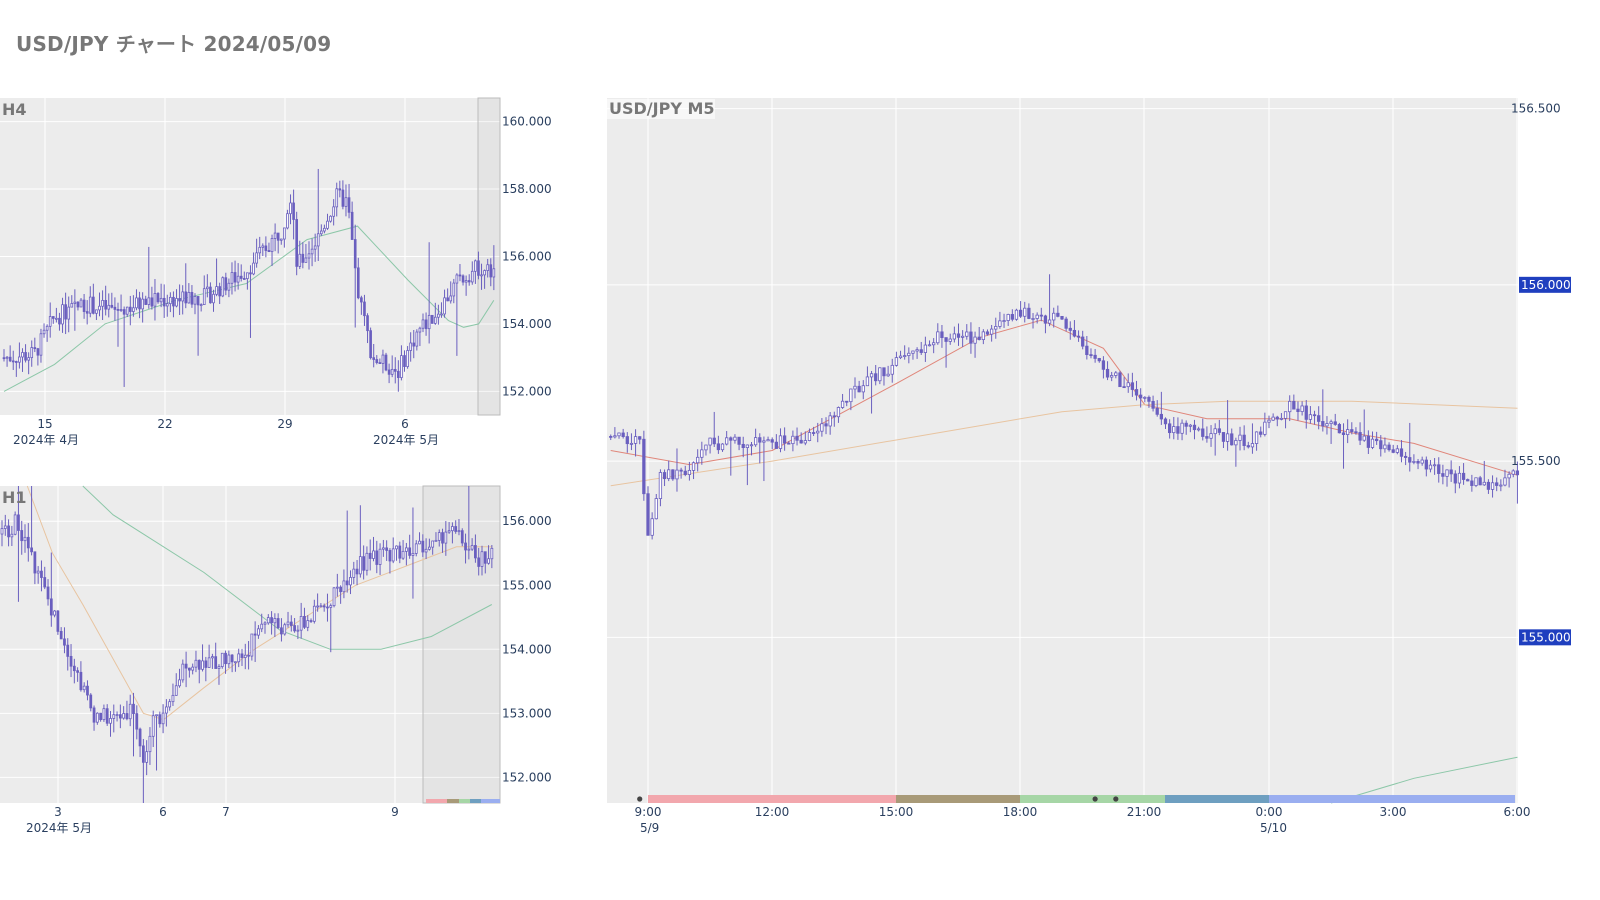 The height and width of the screenshot is (900, 1600). I want to click on panel-title-bg, so click(661, 109).